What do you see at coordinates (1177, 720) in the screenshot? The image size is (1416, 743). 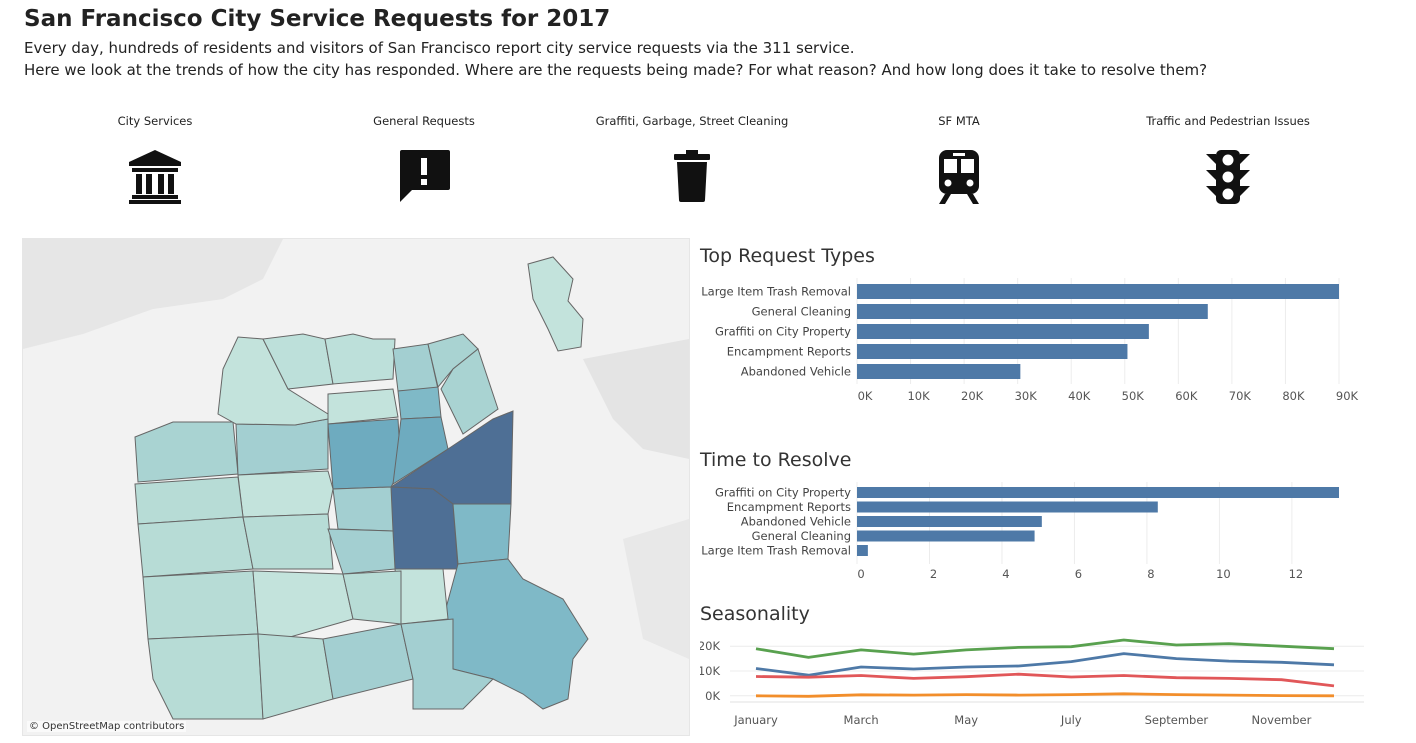 I see `x-tick-label: September` at bounding box center [1177, 720].